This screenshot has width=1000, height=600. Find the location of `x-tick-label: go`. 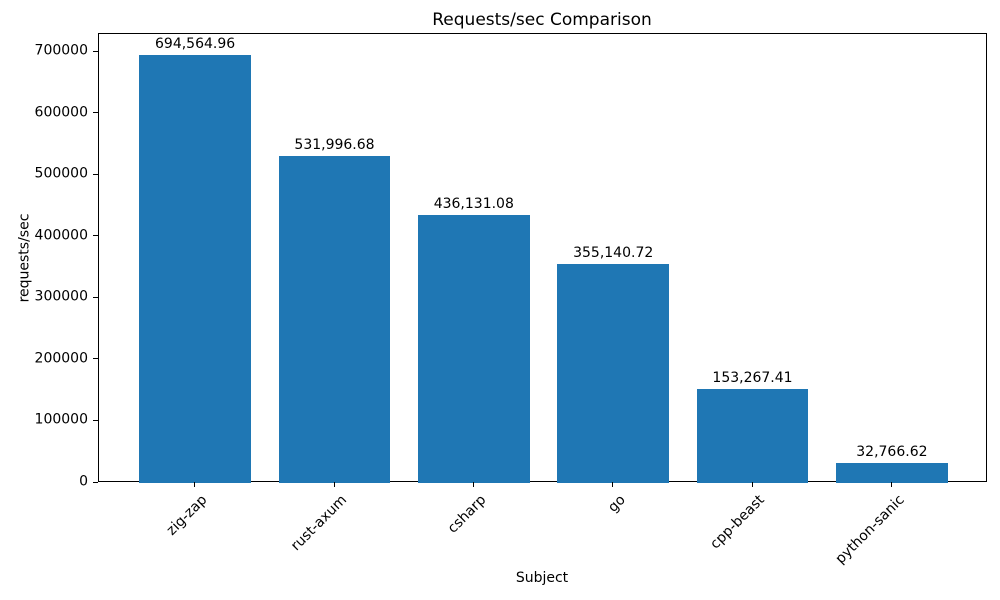

x-tick-label: go is located at coordinates (616, 504).